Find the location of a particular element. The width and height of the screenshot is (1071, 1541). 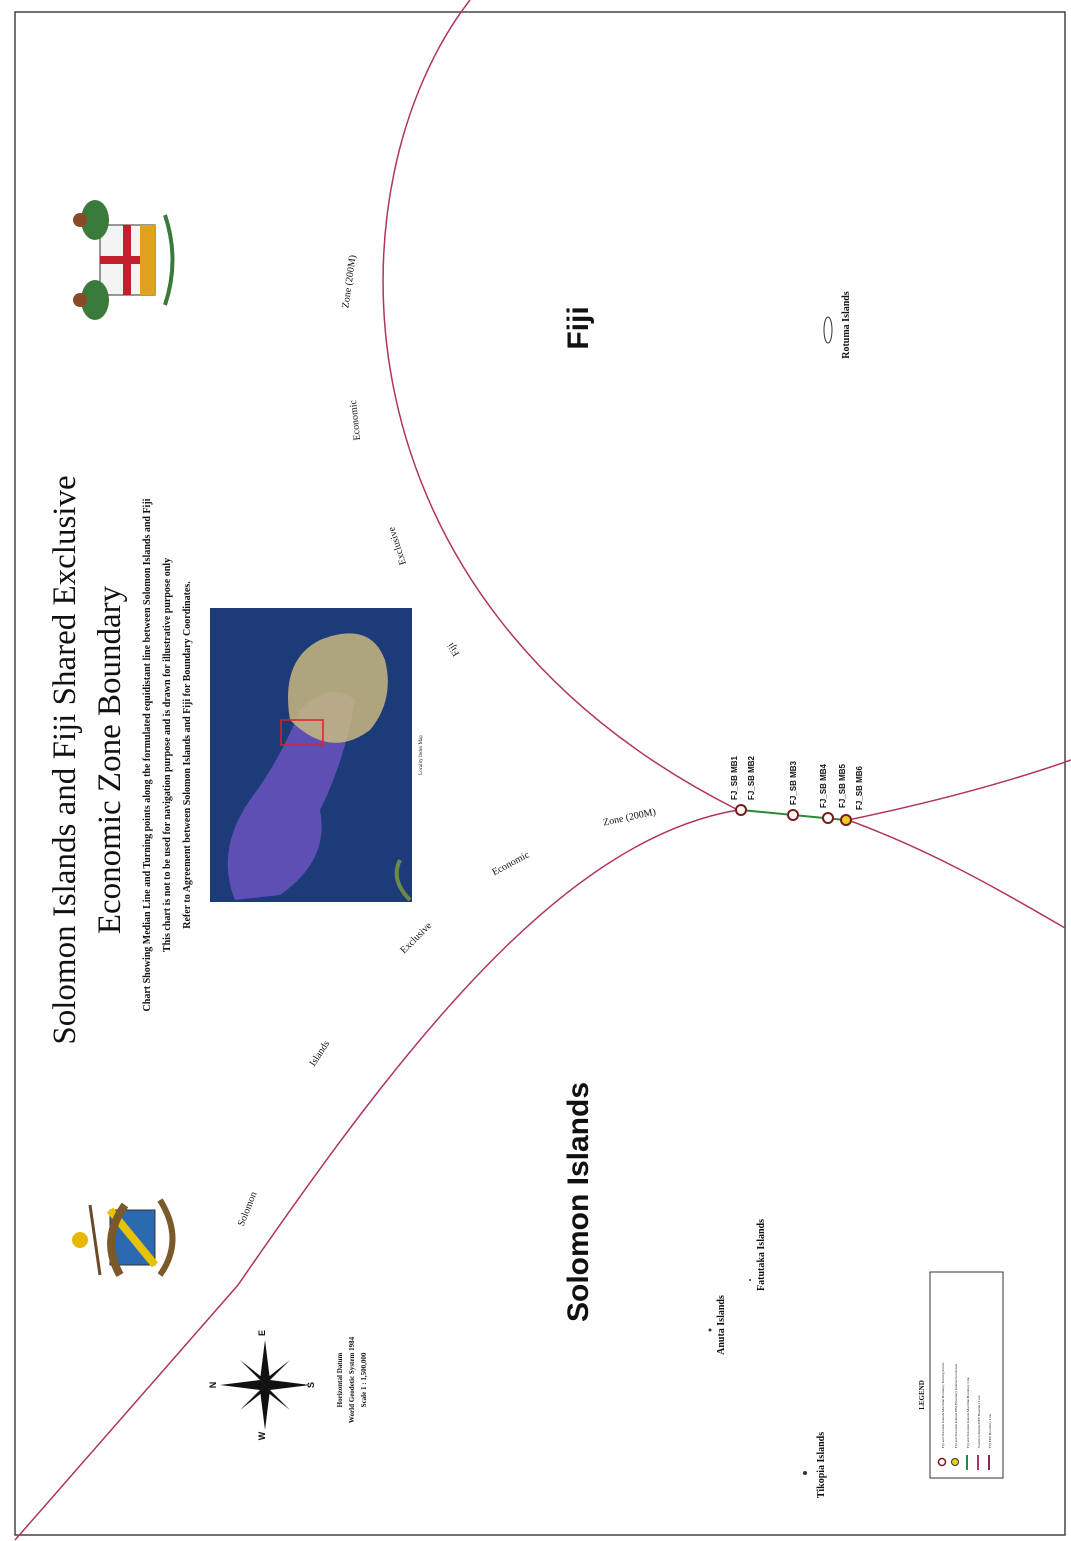

compass-label: N is located at coordinates (213, 1385).